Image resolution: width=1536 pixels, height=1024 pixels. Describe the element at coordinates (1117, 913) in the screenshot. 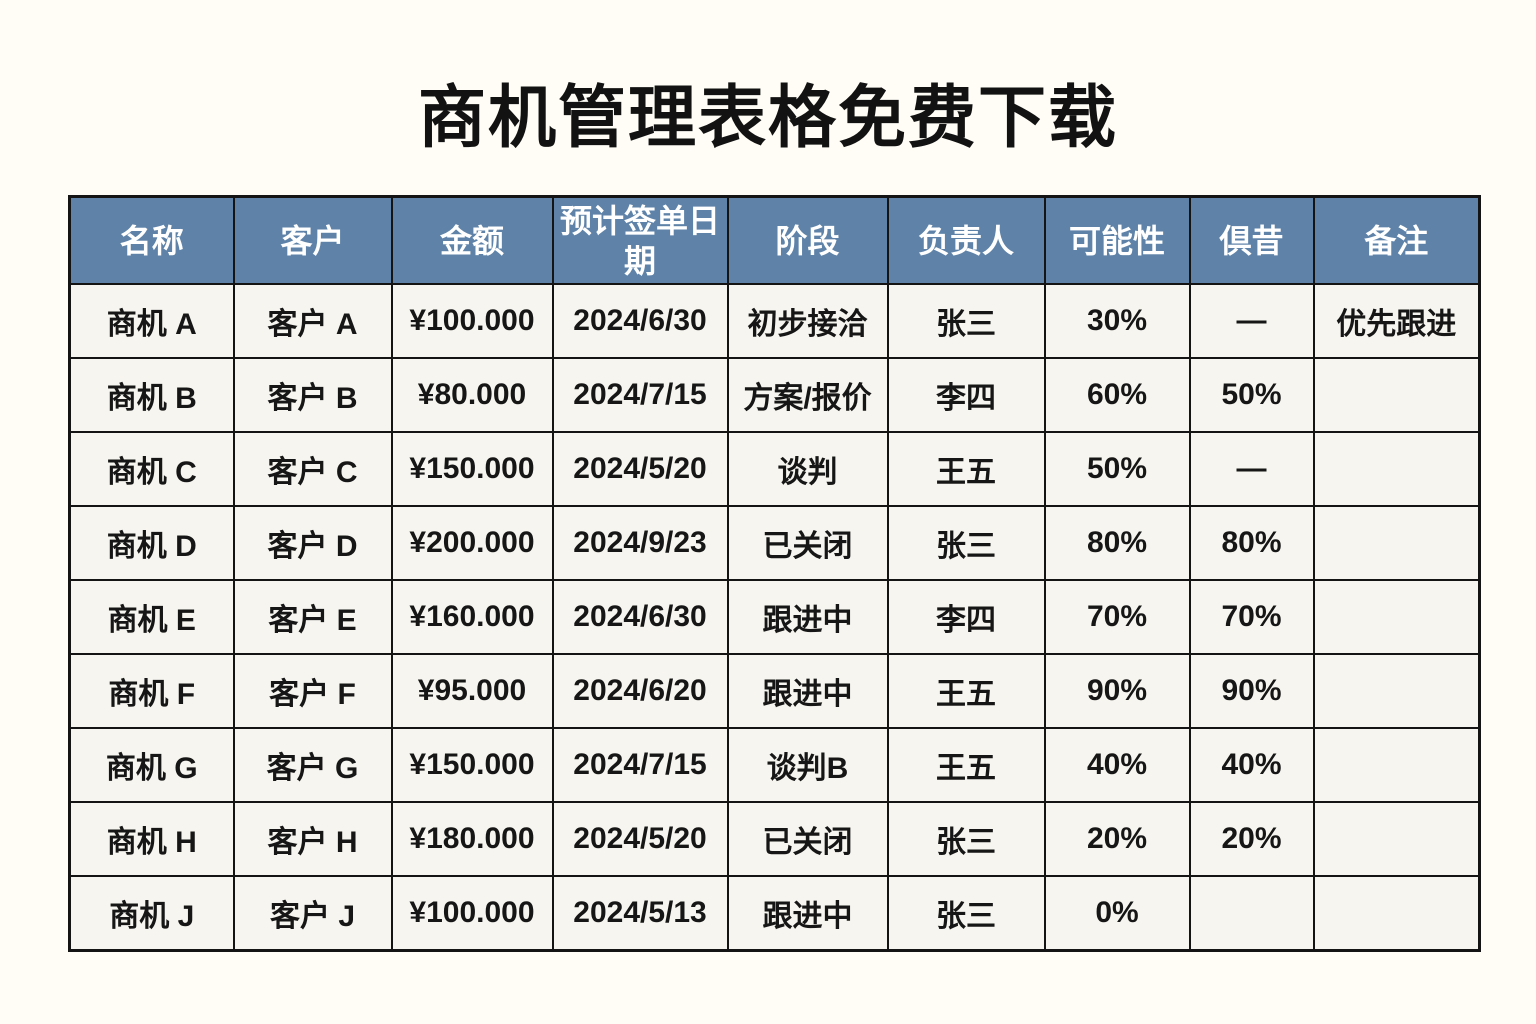

I see `table-cell: 0%` at that location.